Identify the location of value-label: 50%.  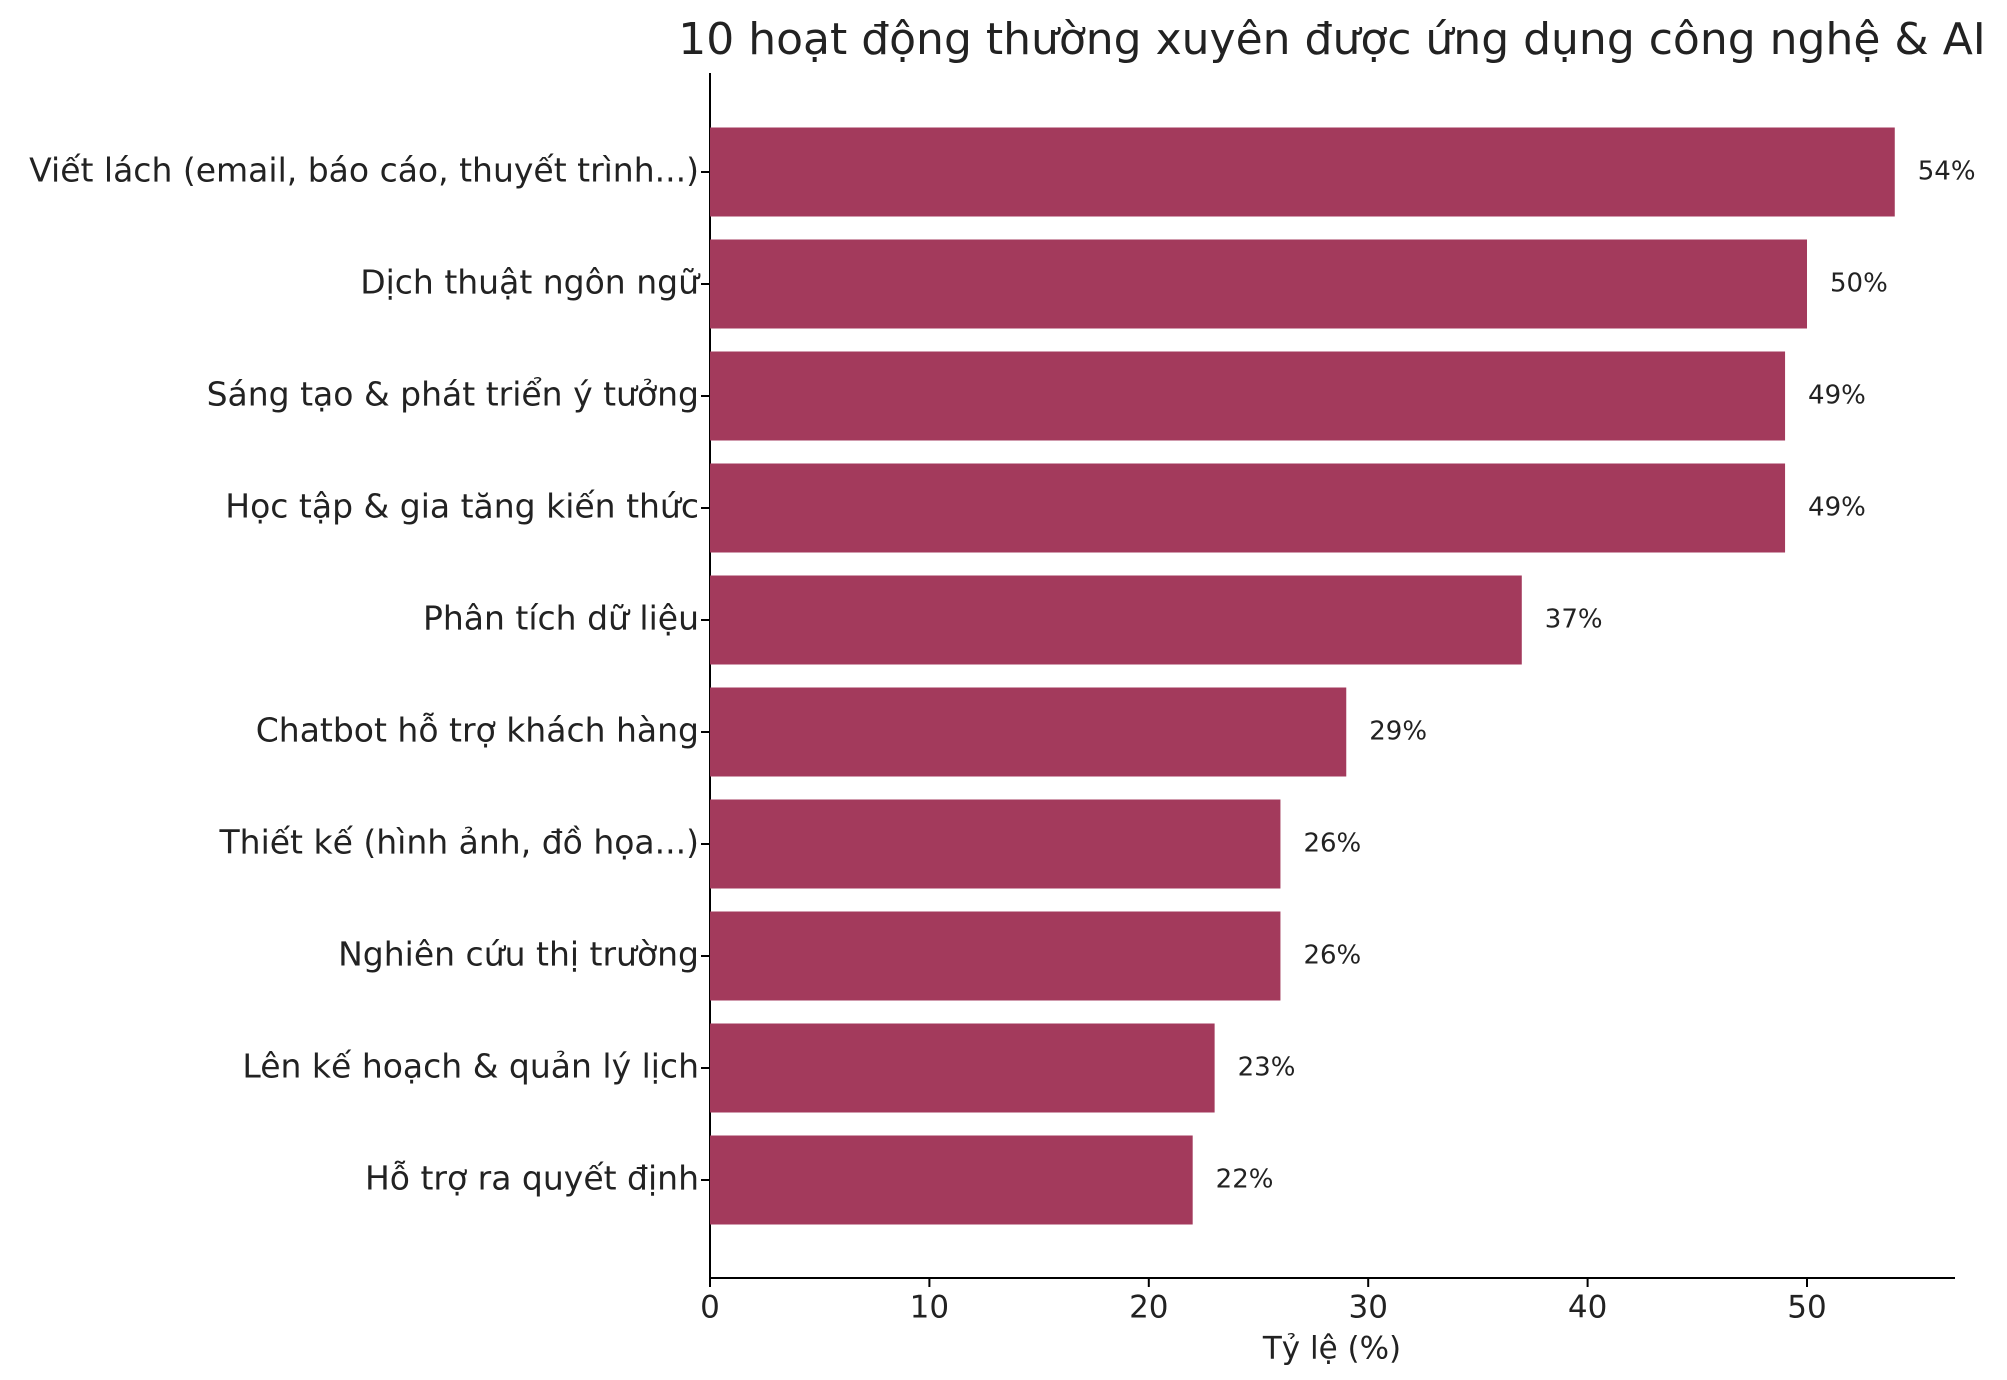
(1859, 284).